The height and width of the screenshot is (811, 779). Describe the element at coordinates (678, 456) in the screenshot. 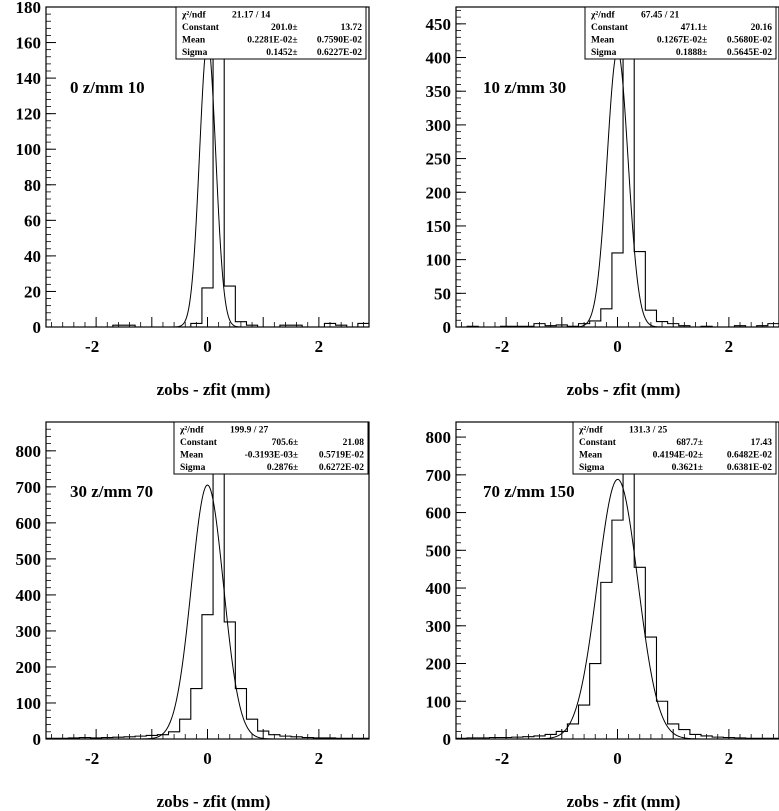

I see `stat-value-mean: 0.4194E-02±` at that location.